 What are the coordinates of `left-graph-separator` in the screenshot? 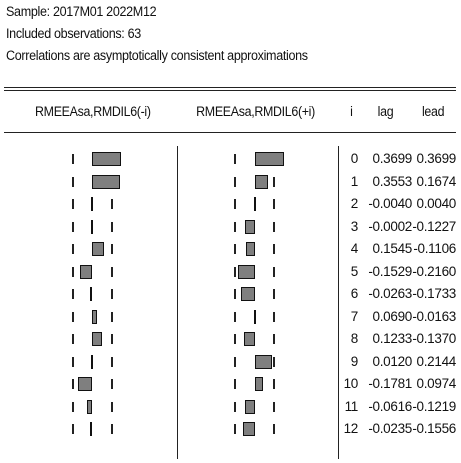 It's located at (177, 302).